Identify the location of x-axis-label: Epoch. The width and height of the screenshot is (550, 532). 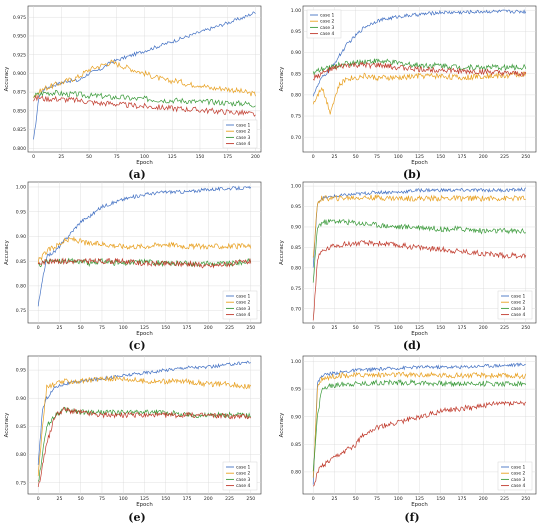
(419, 163).